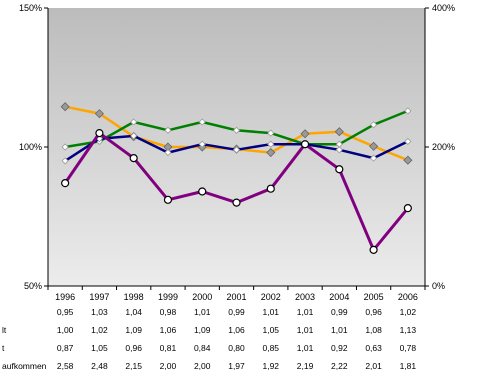 The image size is (477, 376). I want to click on x-tick-label: 2003, so click(305, 297).